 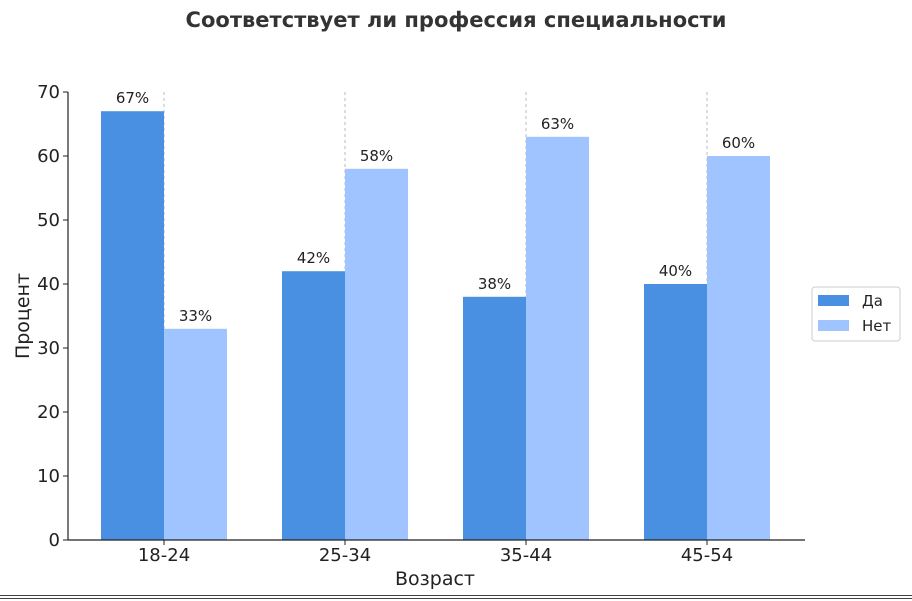 I want to click on y-axis-label: Процент, so click(x=23, y=316).